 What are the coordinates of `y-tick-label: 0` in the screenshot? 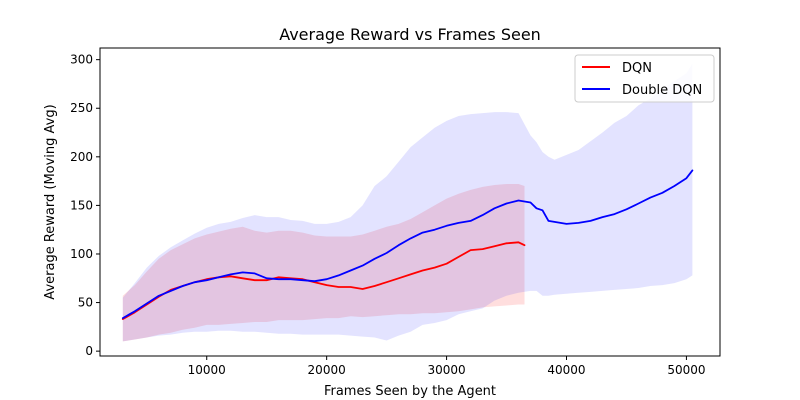 It's located at (89, 351).